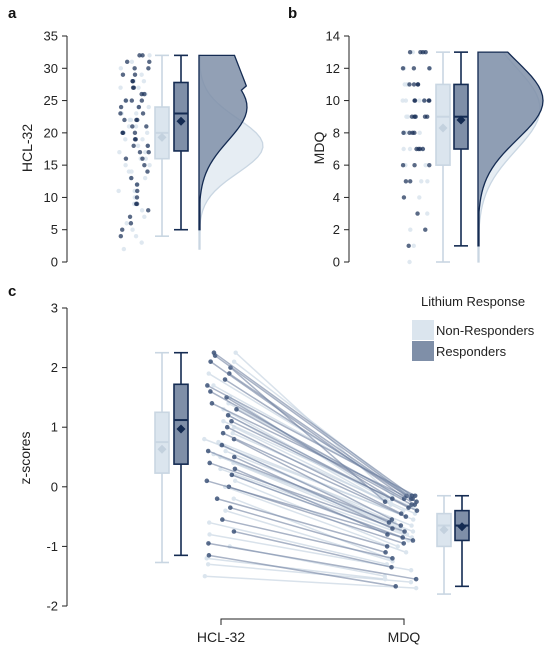 The image size is (550, 651). I want to click on panel-a-plot: 0 5 10 15 20 25 30 35, so click(154, 149).